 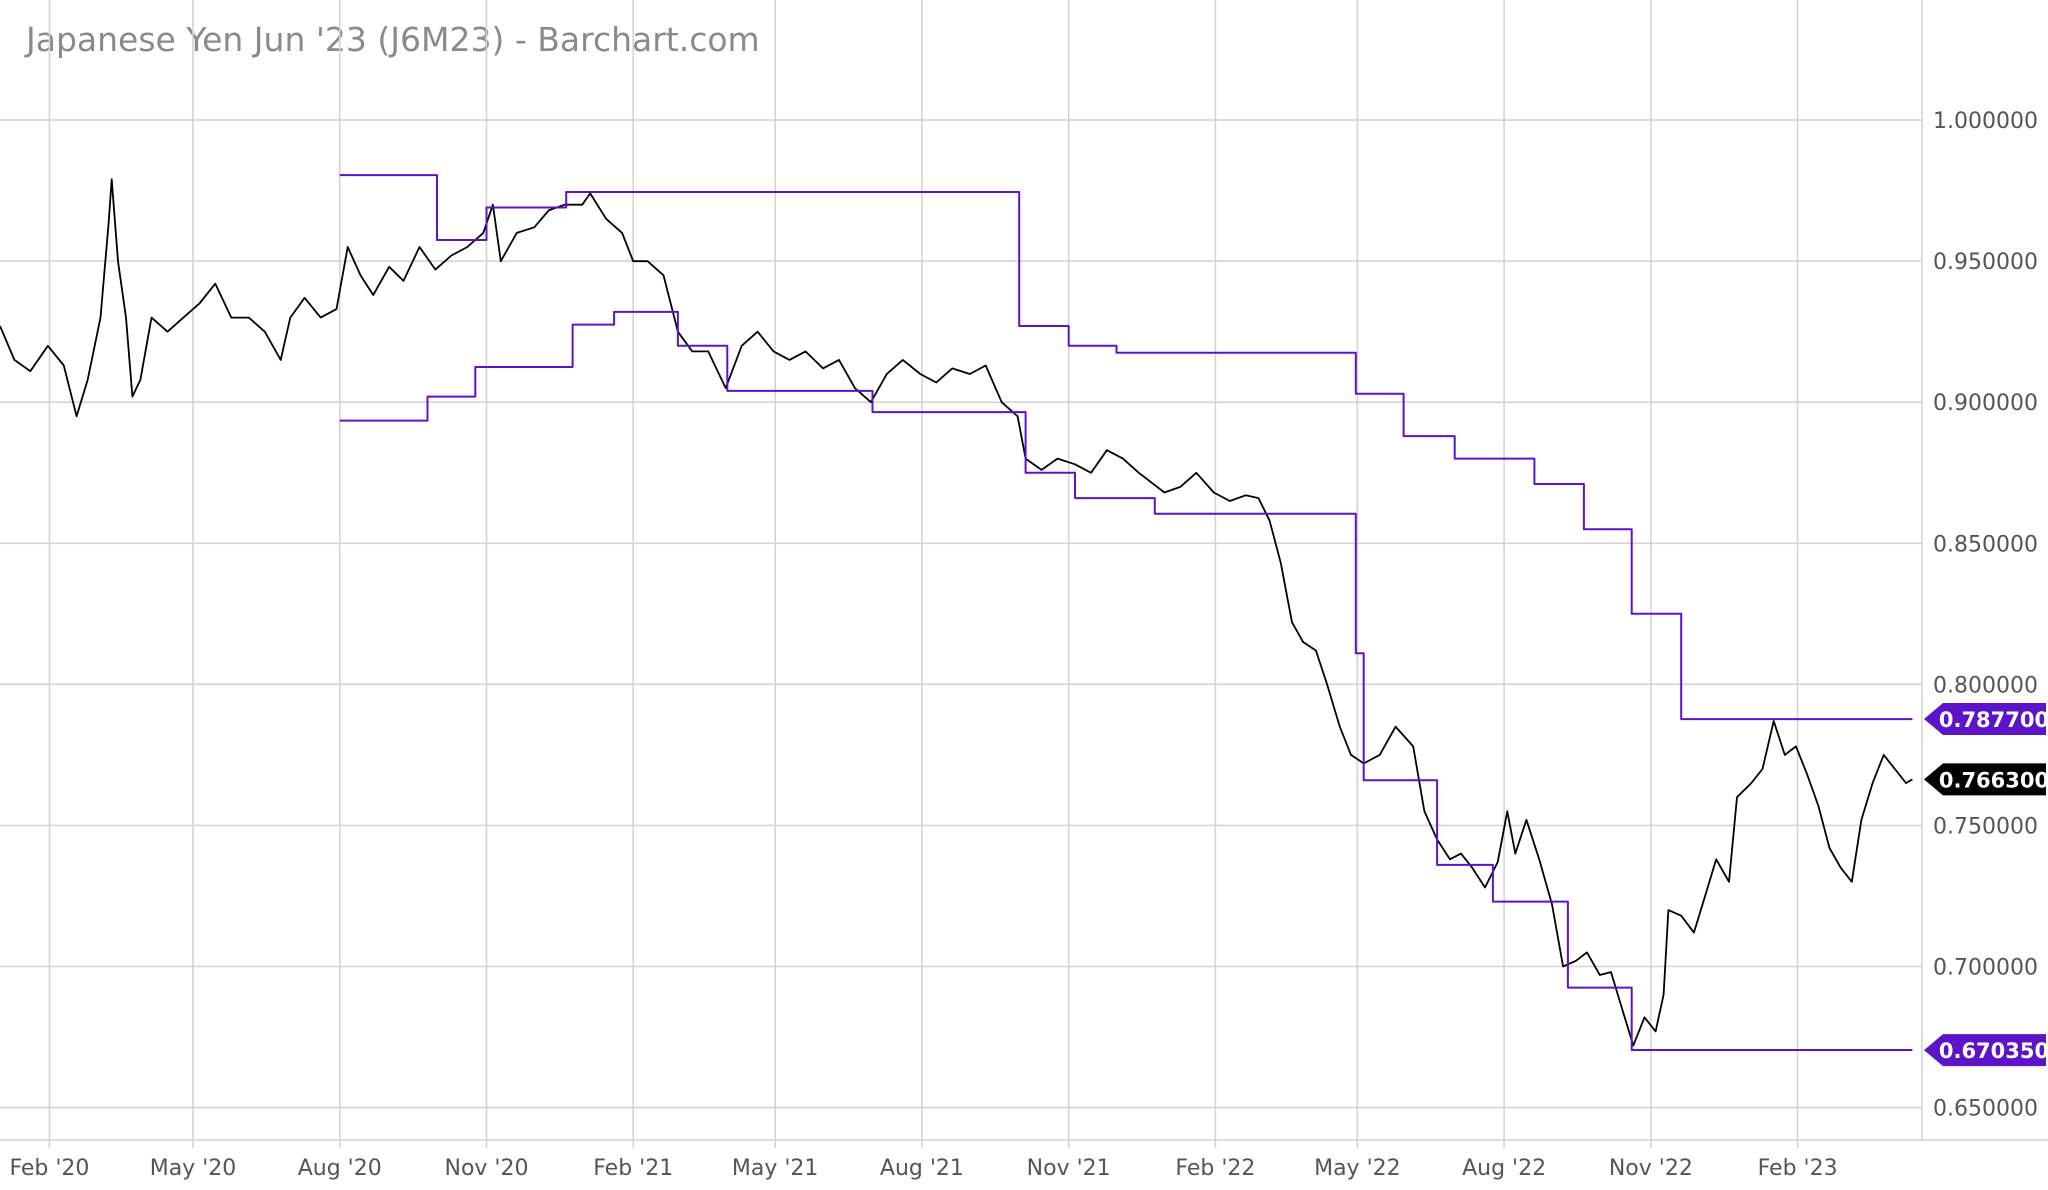 What do you see at coordinates (1993, 780) in the screenshot?
I see `last-value-label: 0.766300` at bounding box center [1993, 780].